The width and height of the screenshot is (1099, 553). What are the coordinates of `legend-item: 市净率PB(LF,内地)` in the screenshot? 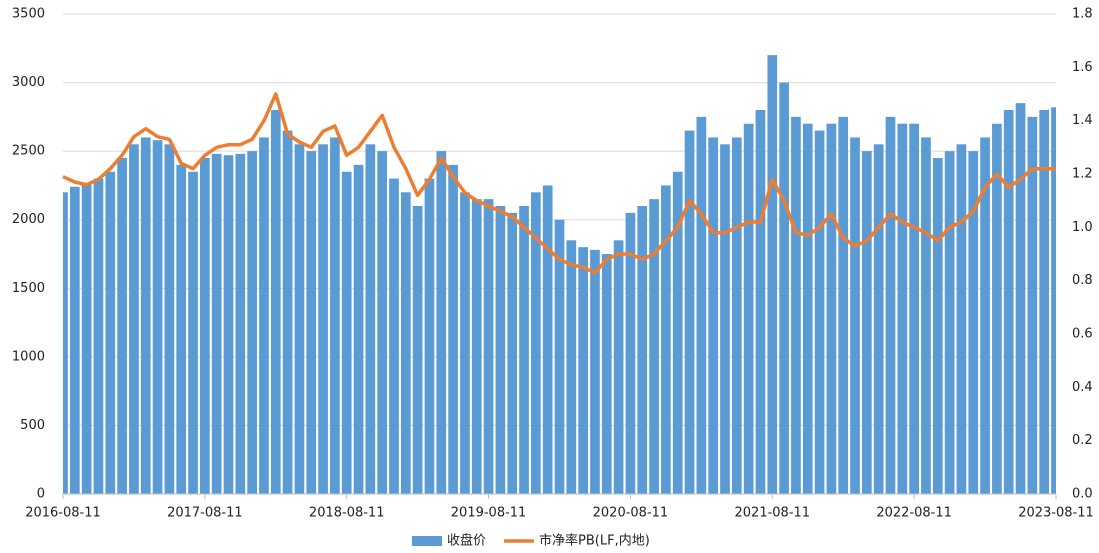 It's located at (577, 541).